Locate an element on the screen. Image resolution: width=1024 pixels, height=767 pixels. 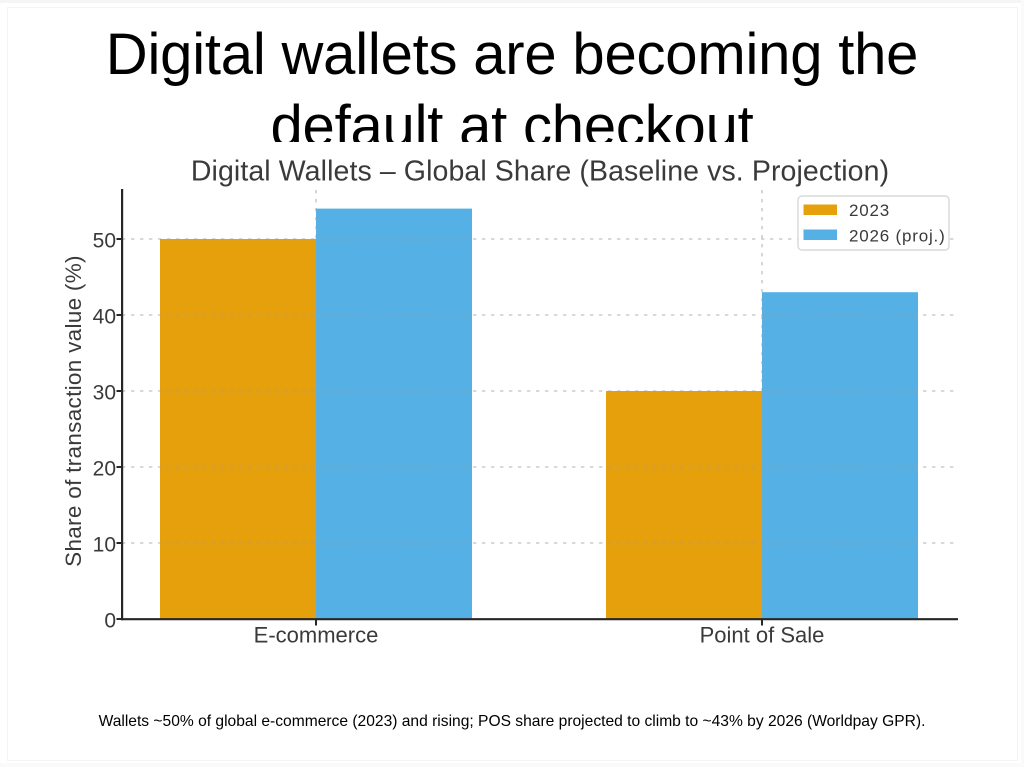
svg-text: 0 is located at coordinates (110, 621).